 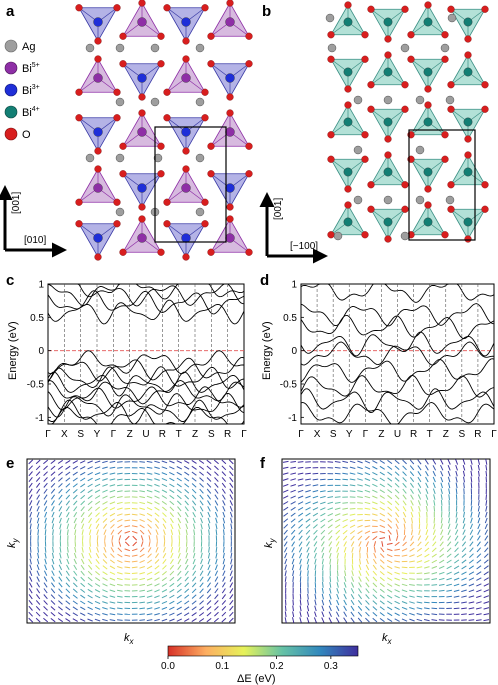 What do you see at coordinates (227, 434) in the screenshot?
I see `kpoint-label: R` at bounding box center [227, 434].